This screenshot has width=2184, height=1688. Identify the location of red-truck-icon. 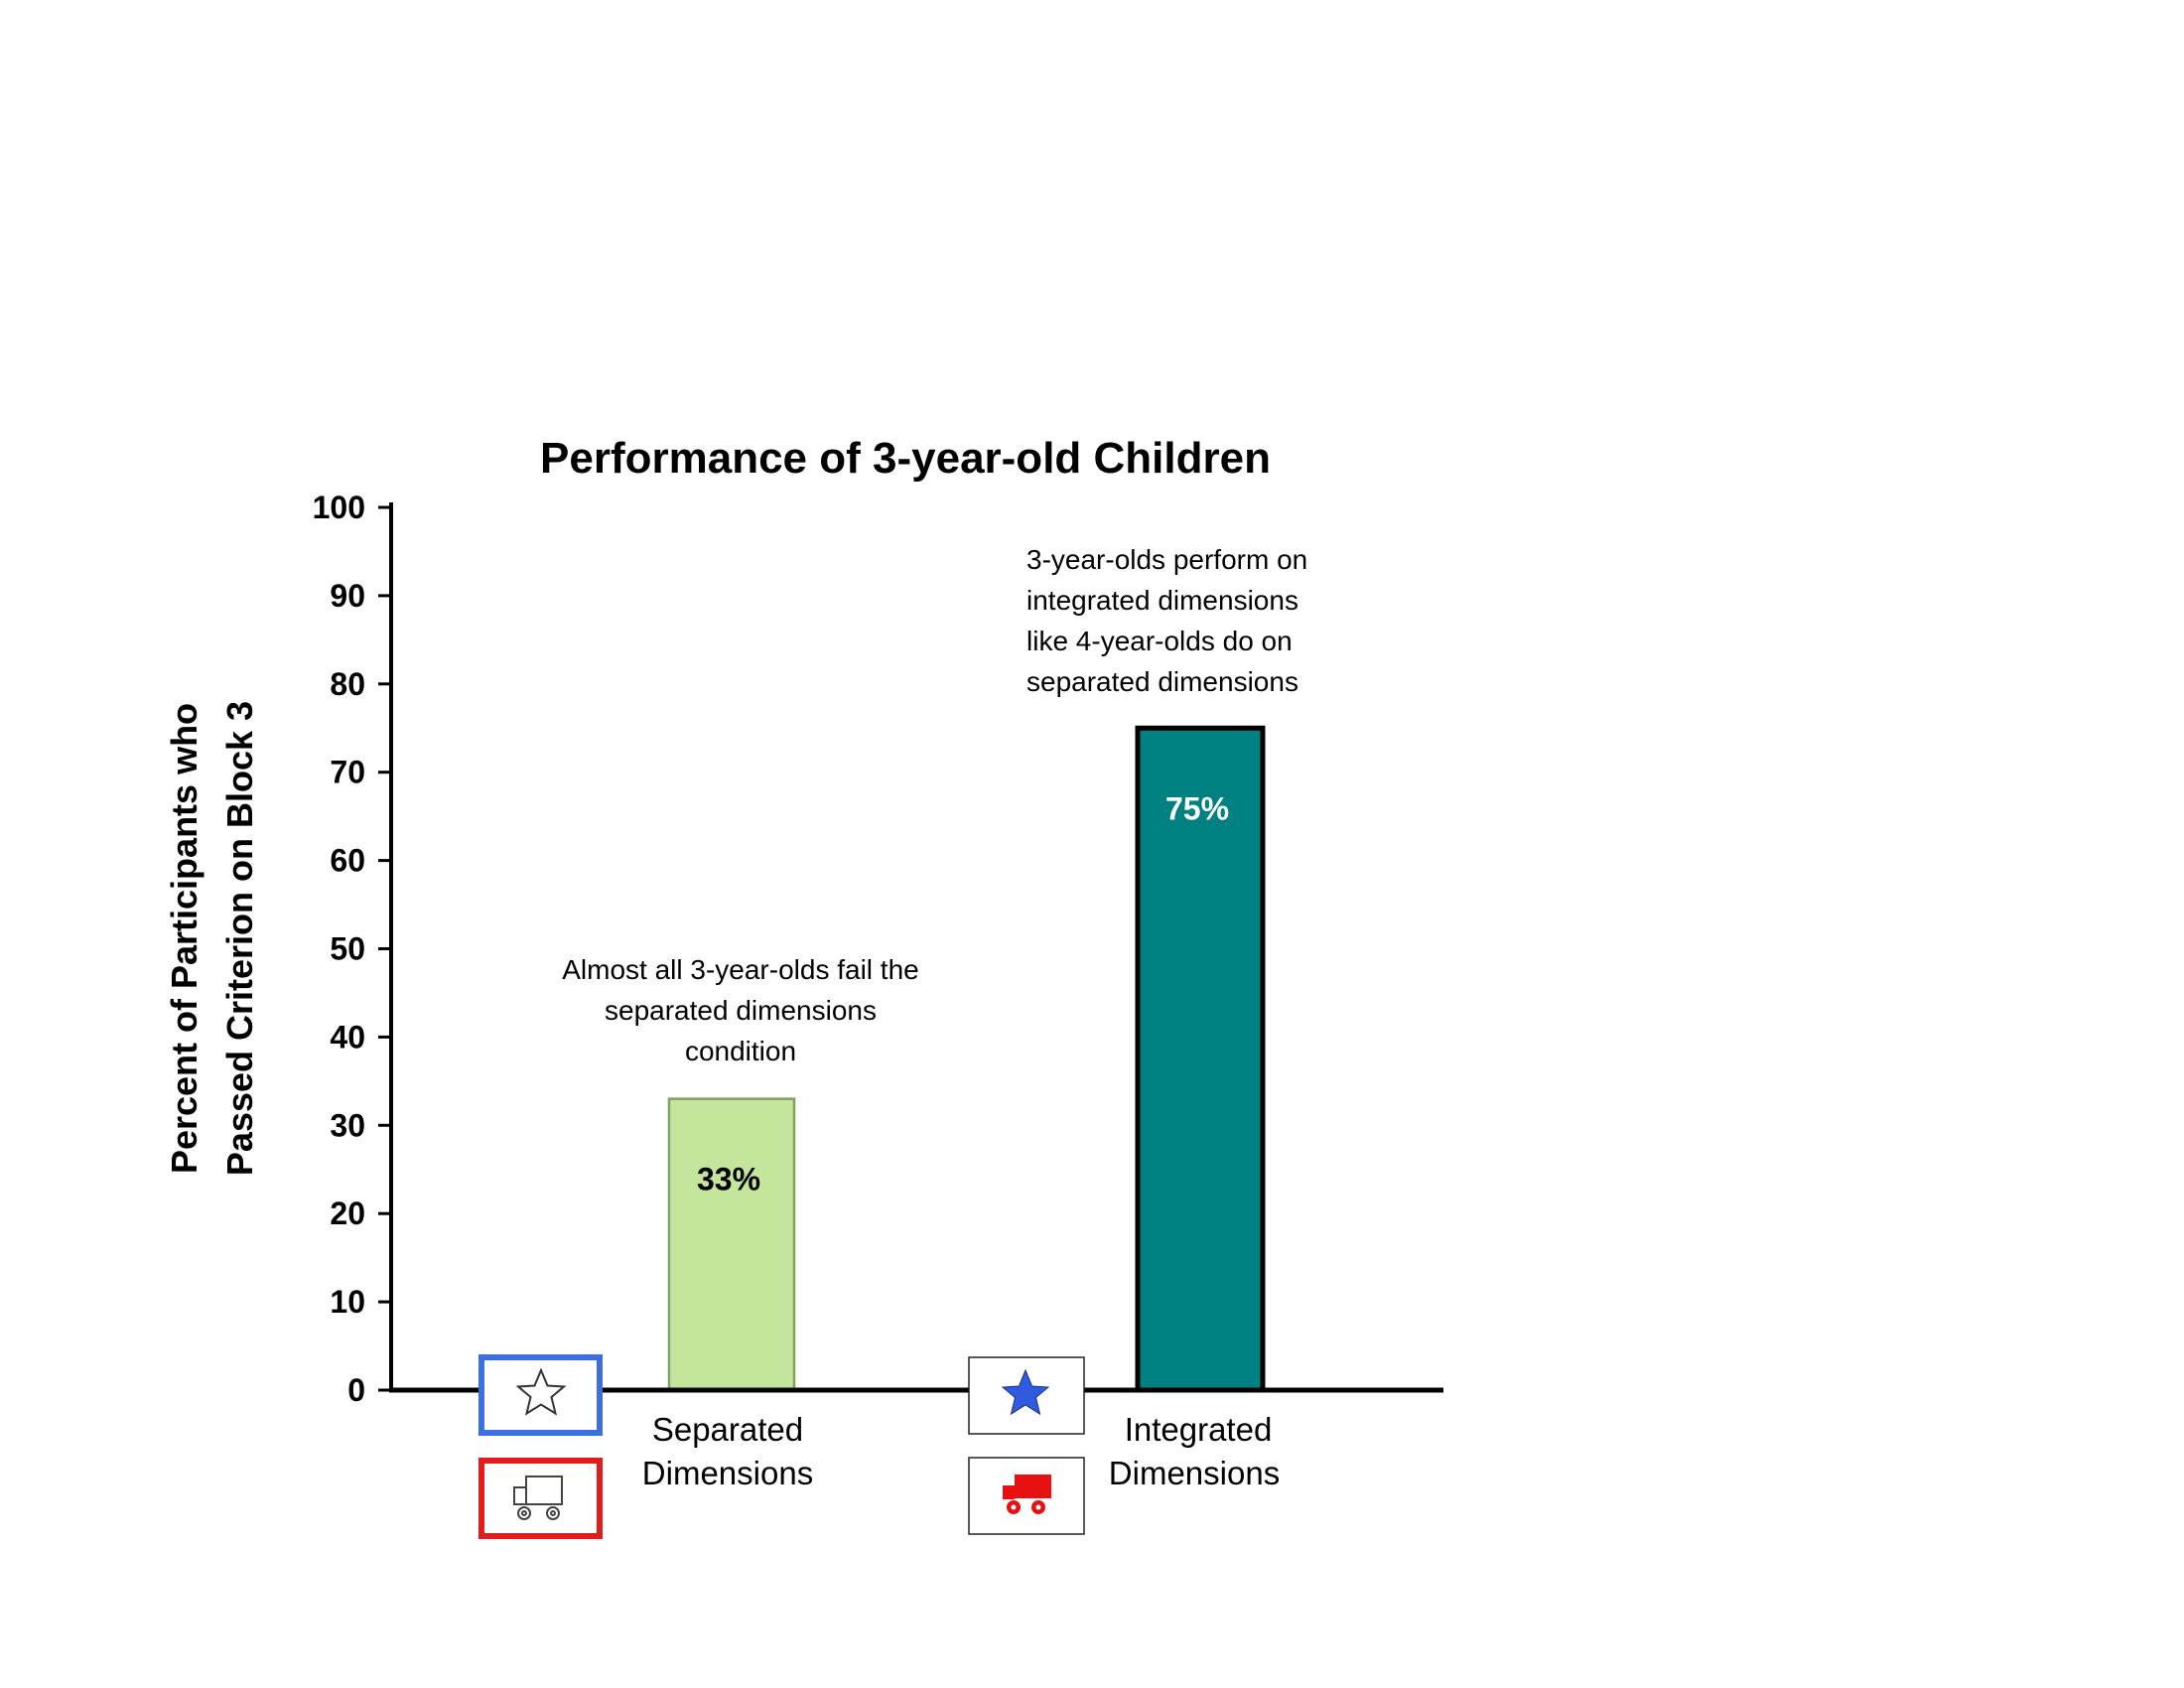
(1027, 1494).